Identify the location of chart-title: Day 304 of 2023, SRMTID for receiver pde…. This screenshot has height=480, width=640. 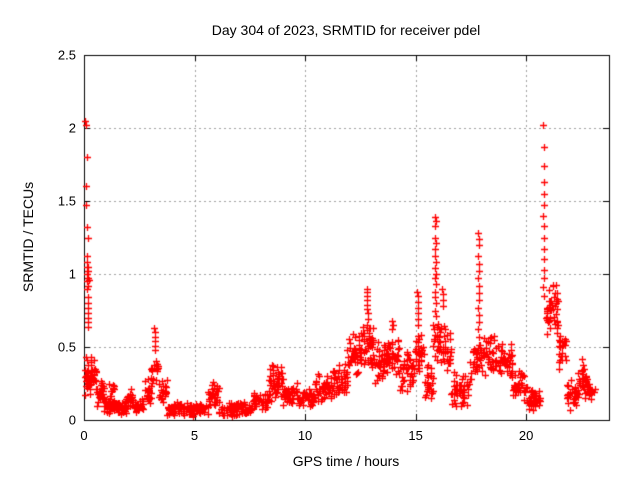
(346, 30).